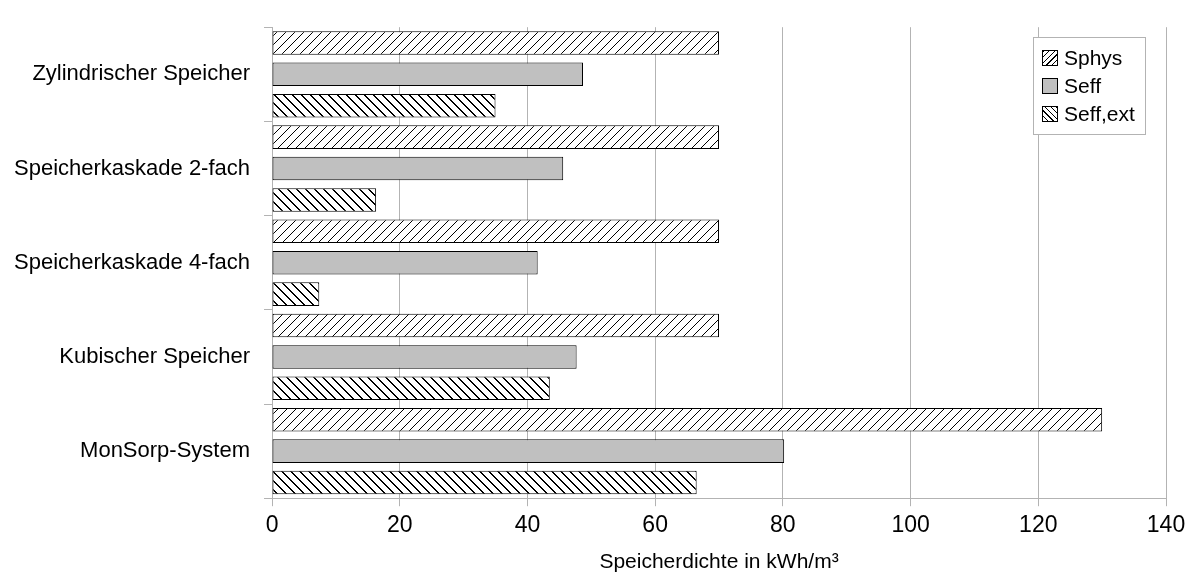 Image resolution: width=1203 pixels, height=583 pixels. Describe the element at coordinates (783, 524) in the screenshot. I see `x-tick-label: 80` at that location.